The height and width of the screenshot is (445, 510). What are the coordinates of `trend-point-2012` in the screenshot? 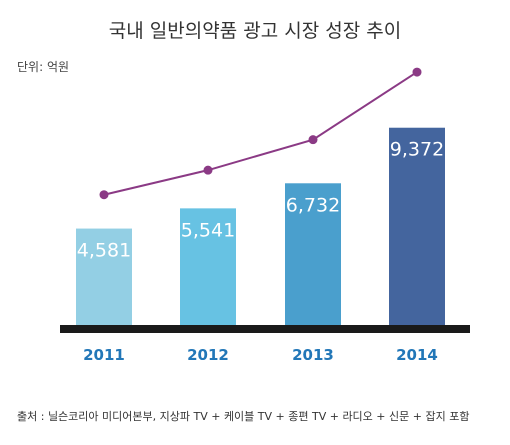 It's located at (208, 170).